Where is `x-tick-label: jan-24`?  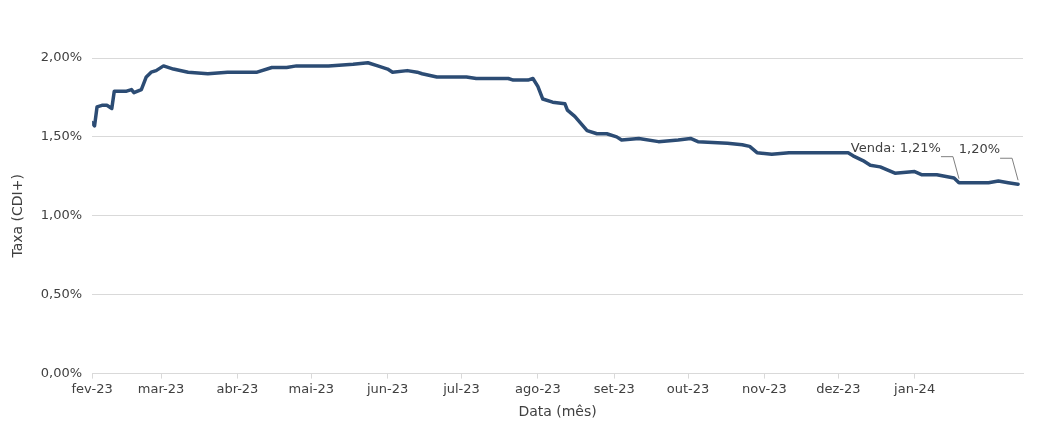 x-tick-label: jan-24 is located at coordinates (914, 388).